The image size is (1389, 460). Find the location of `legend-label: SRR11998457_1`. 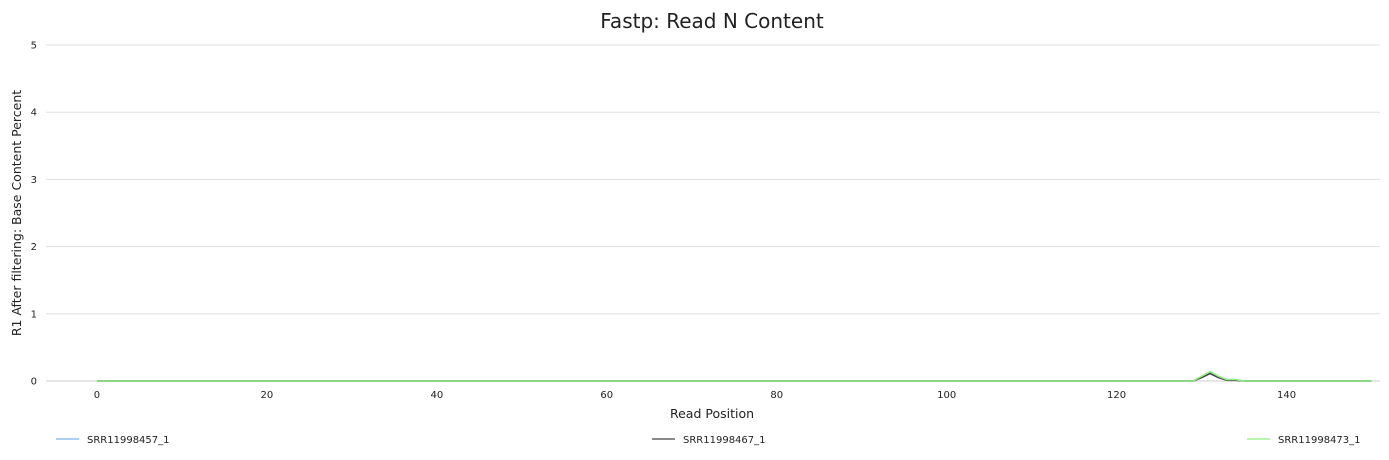

legend-label: SRR11998457_1 is located at coordinates (128, 440).